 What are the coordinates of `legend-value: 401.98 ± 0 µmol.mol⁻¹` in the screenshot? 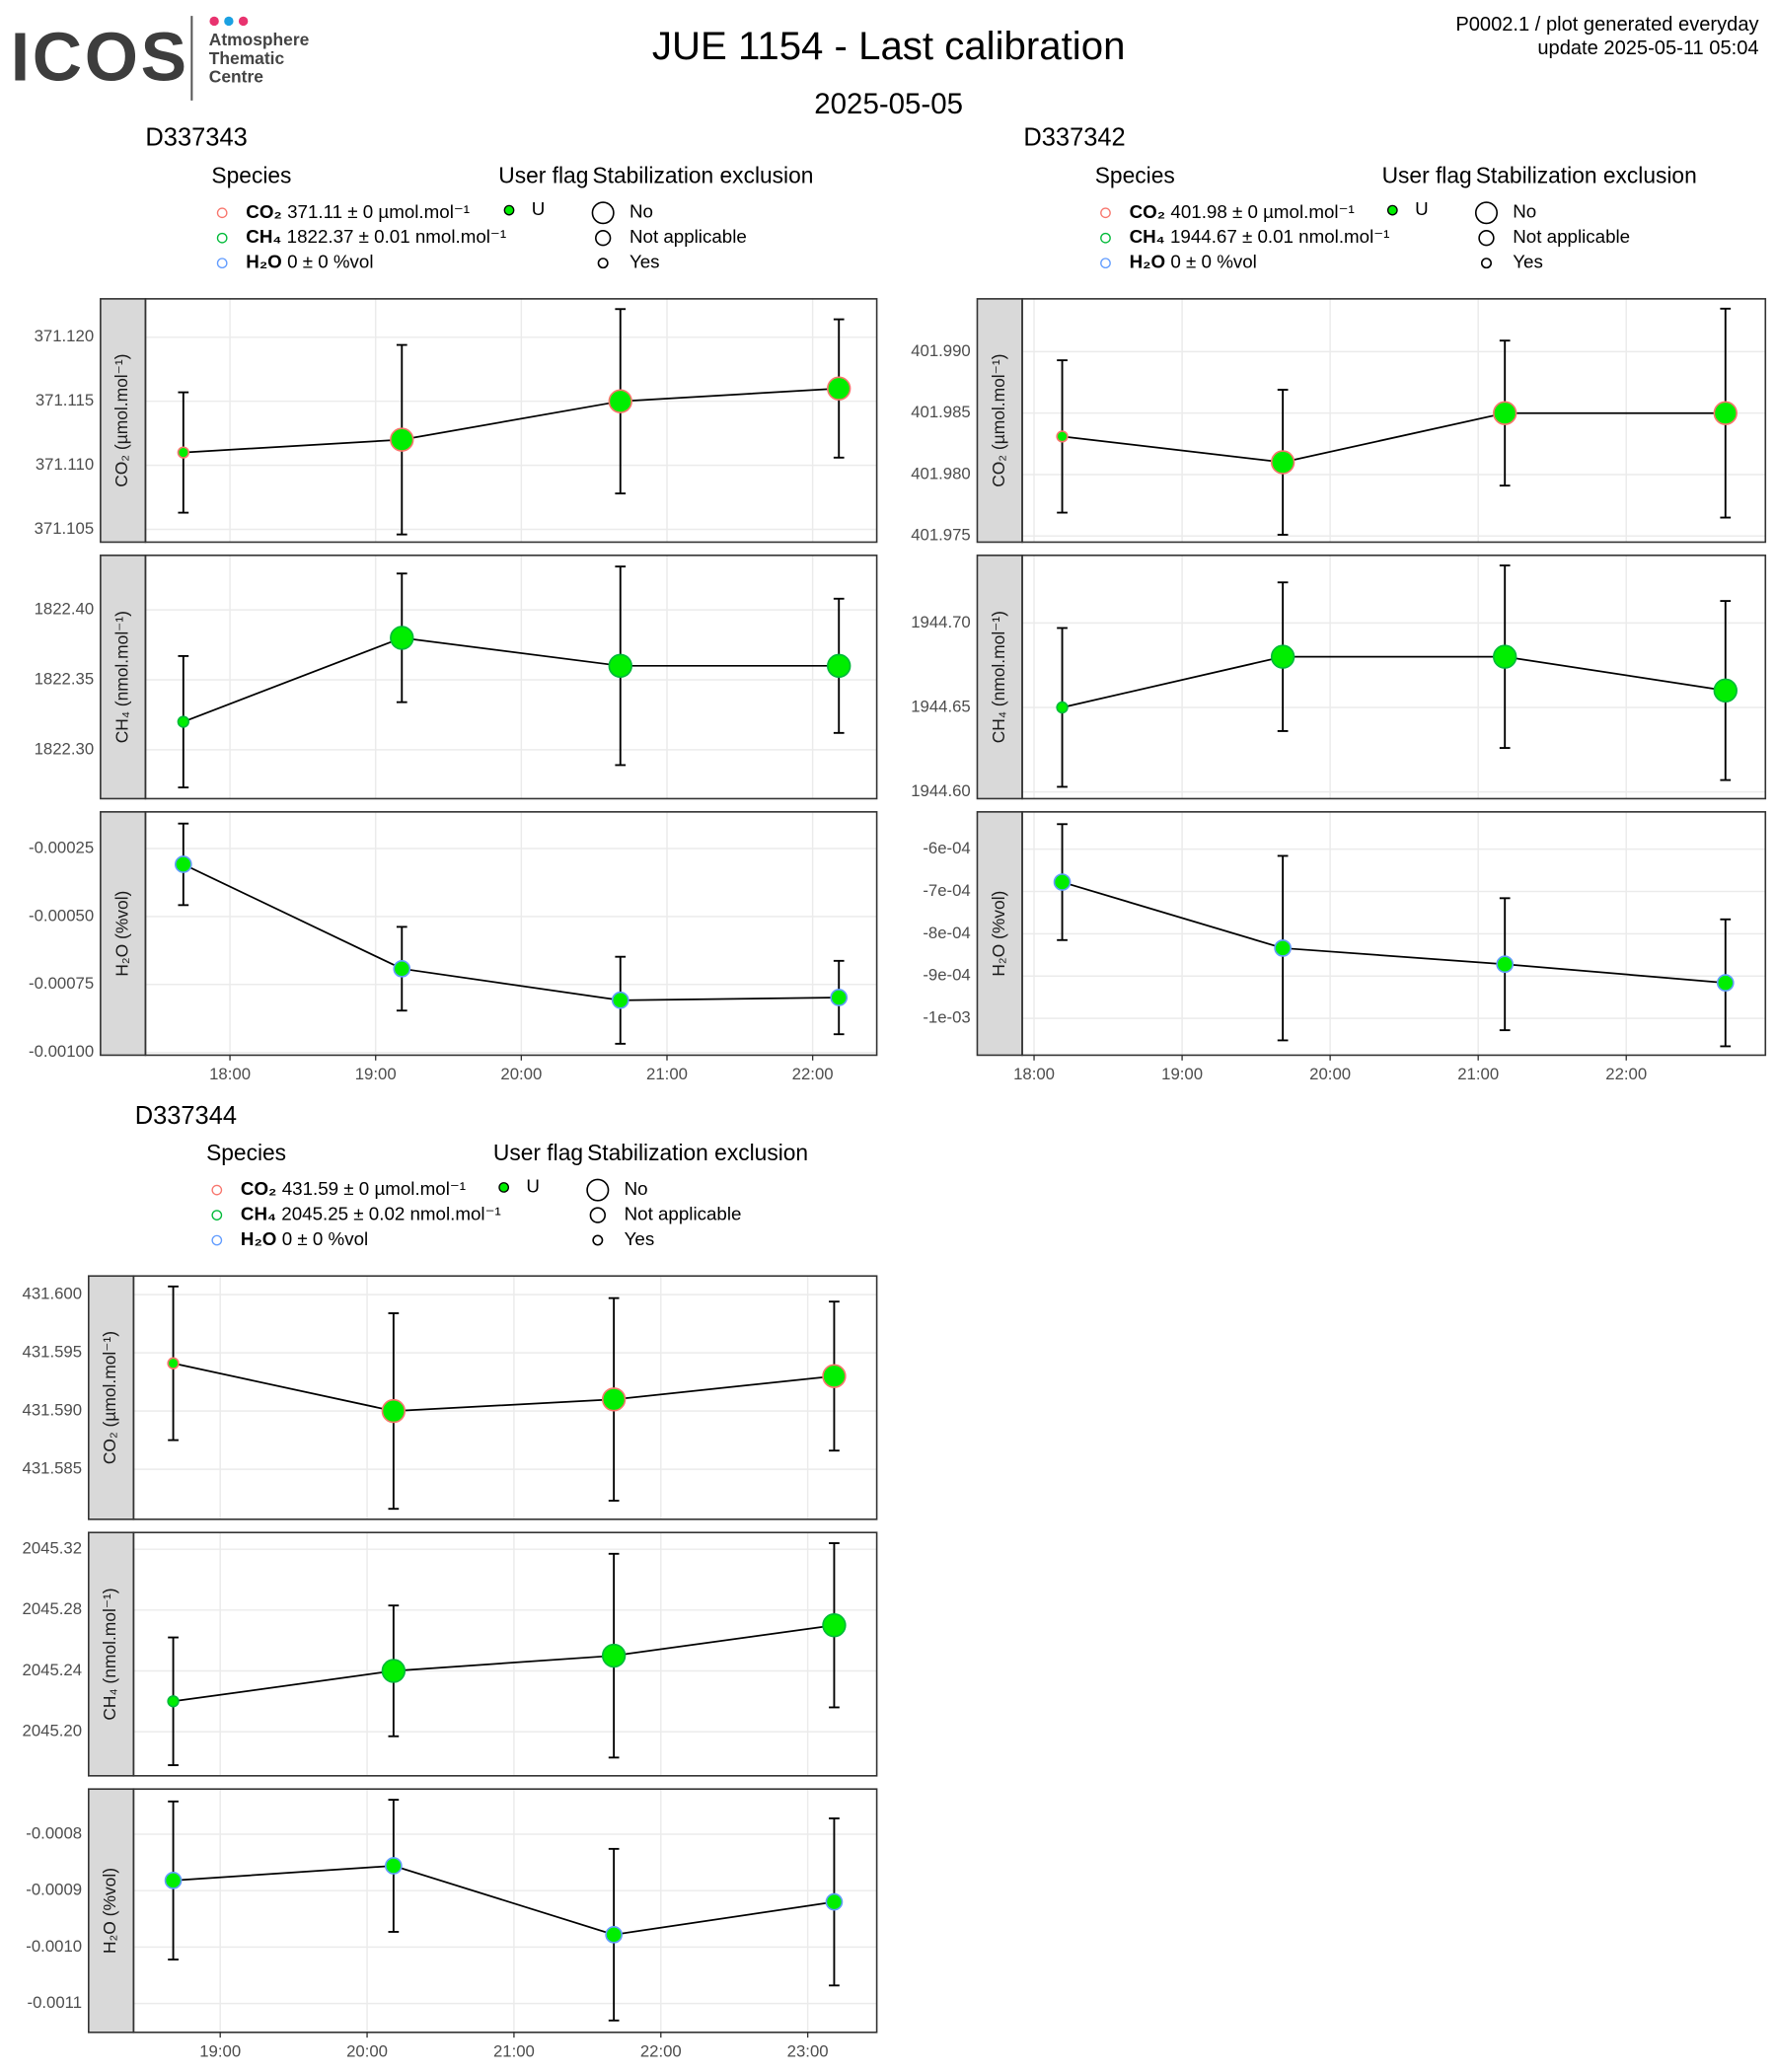 It's located at (1262, 212).